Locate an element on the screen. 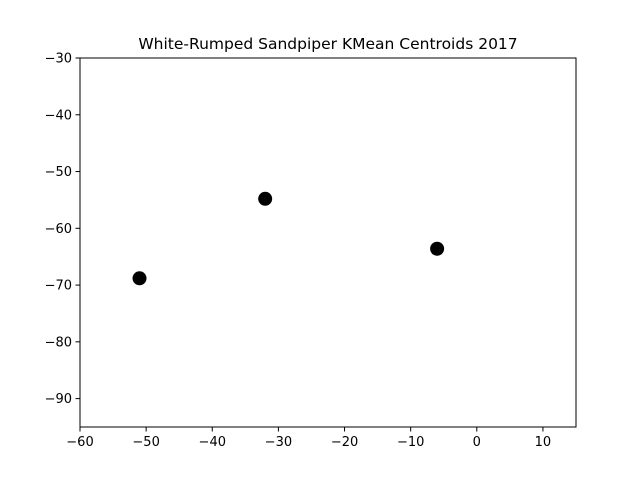  x-tick-label: 0 is located at coordinates (477, 442).